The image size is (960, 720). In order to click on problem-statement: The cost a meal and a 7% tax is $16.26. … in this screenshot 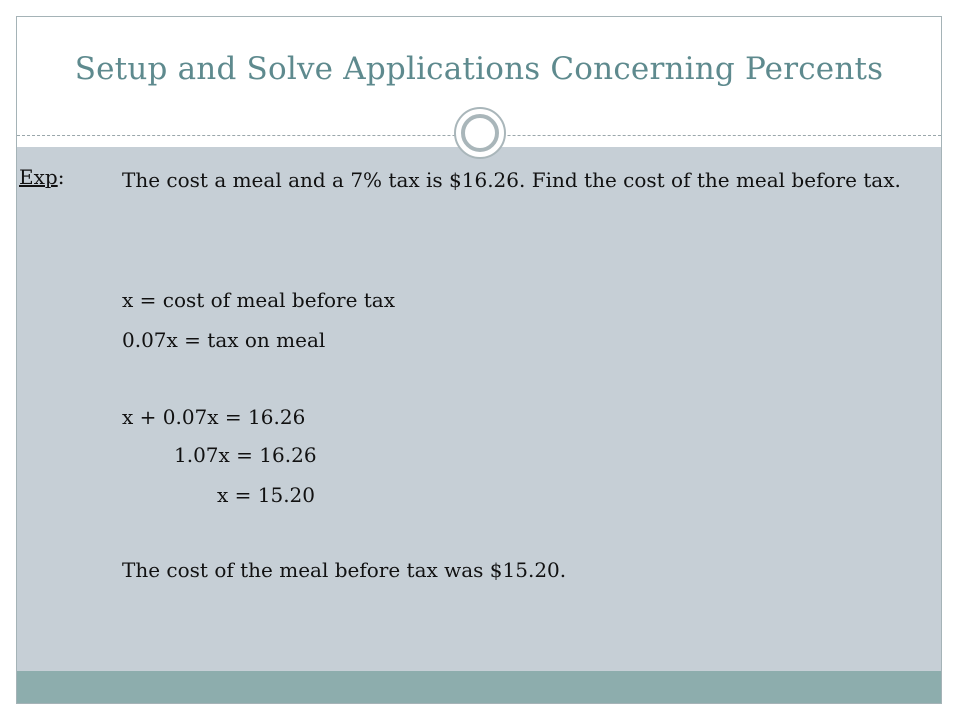, I will do `click(511, 180)`.